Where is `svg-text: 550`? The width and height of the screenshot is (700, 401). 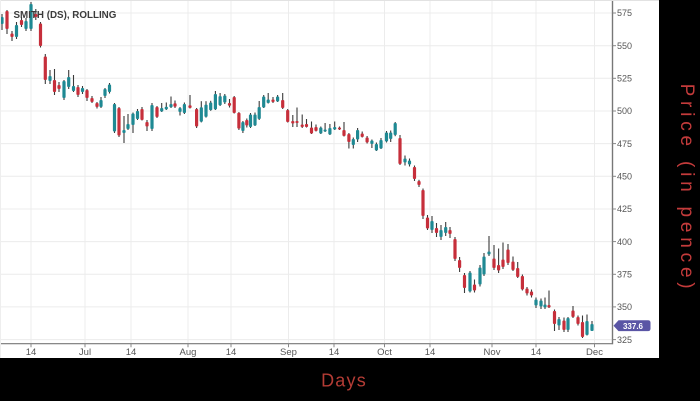 svg-text: 550 is located at coordinates (624, 46).